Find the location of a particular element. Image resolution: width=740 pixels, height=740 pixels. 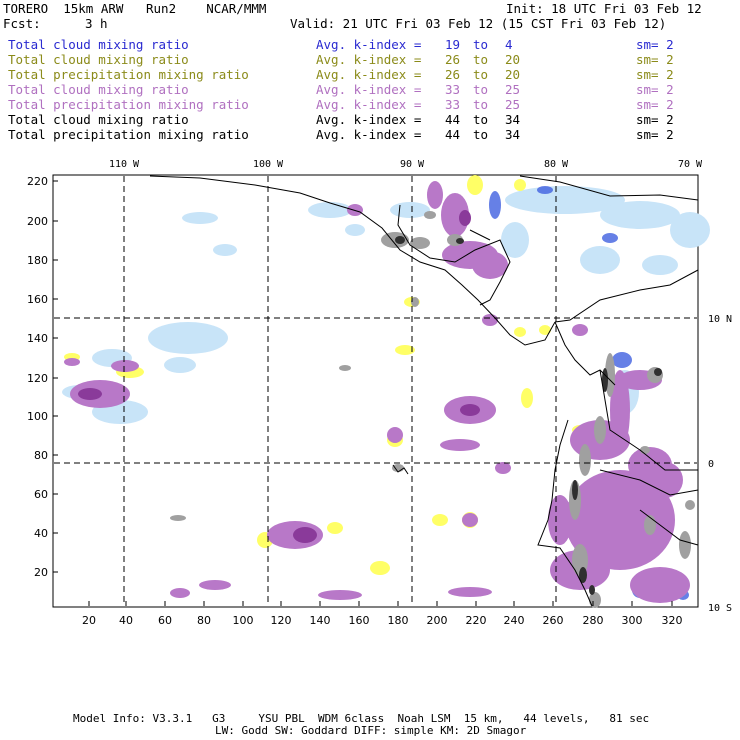

x-tick-label: 20 is located at coordinates (89, 620).